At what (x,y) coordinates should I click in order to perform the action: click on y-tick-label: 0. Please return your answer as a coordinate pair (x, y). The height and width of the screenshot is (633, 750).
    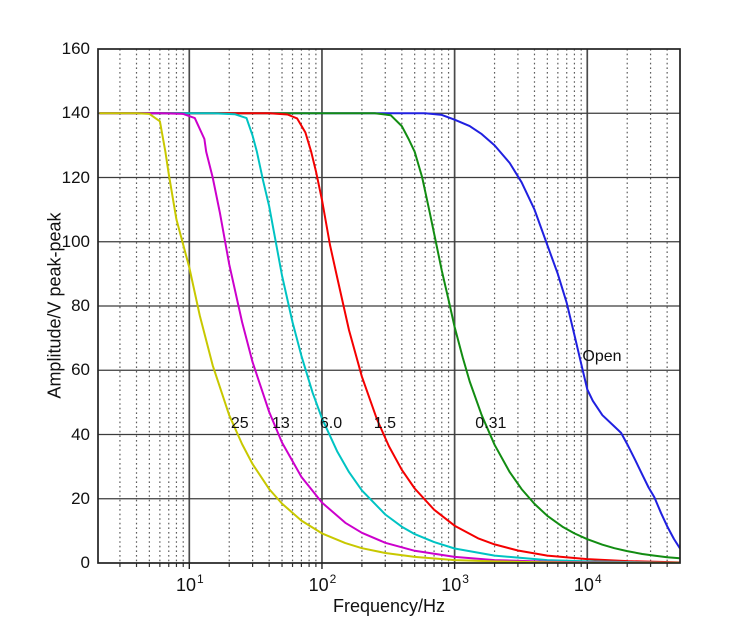
    Looking at the image, I should click on (85, 562).